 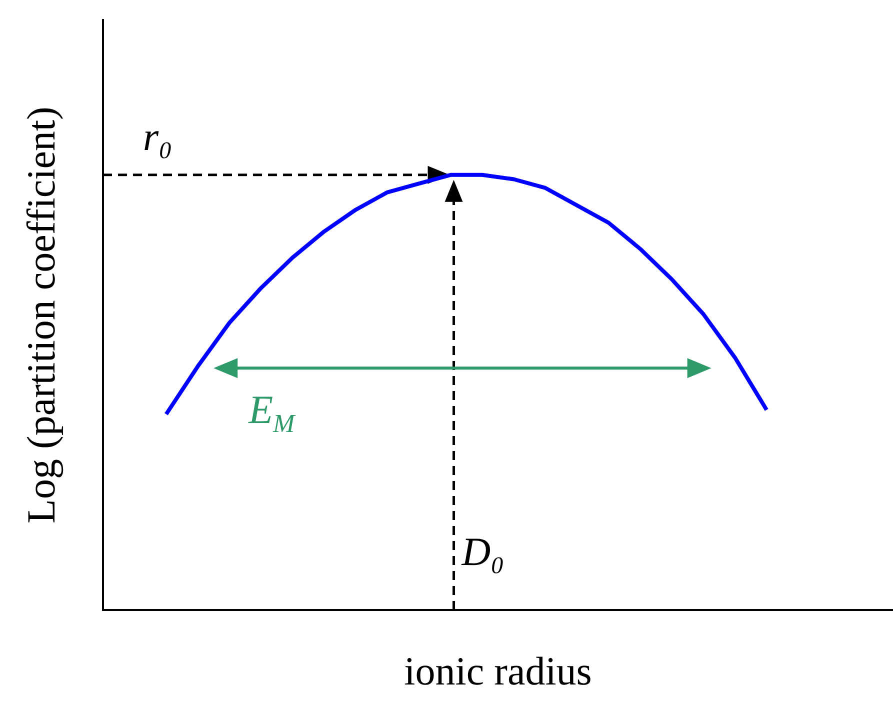 What do you see at coordinates (41, 315) in the screenshot?
I see `y-axis-title: Log (partition coefficient)` at bounding box center [41, 315].